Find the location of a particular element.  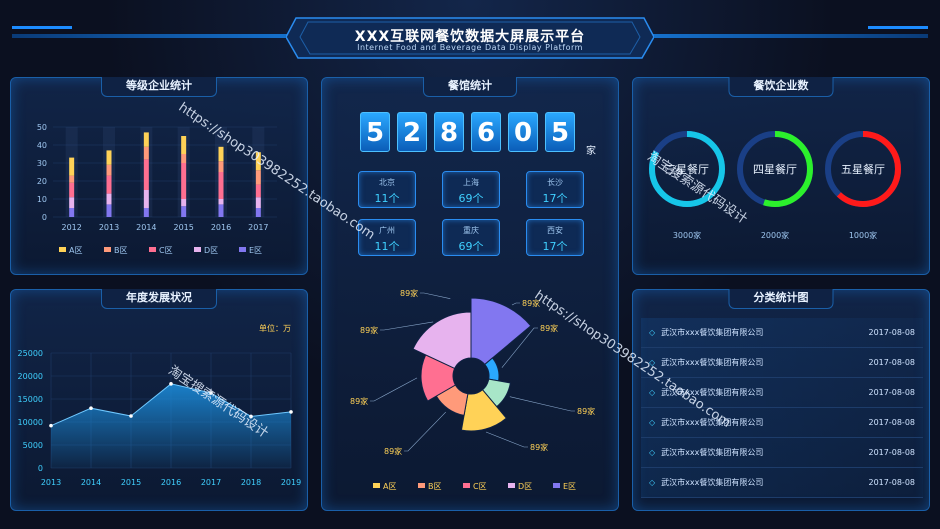

unit-label: 单位：万 is located at coordinates (275, 328).